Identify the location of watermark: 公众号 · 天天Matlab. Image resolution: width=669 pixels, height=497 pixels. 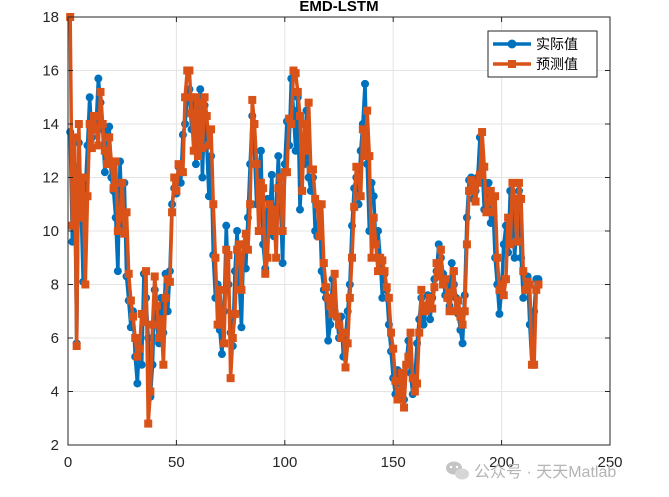
(531, 471).